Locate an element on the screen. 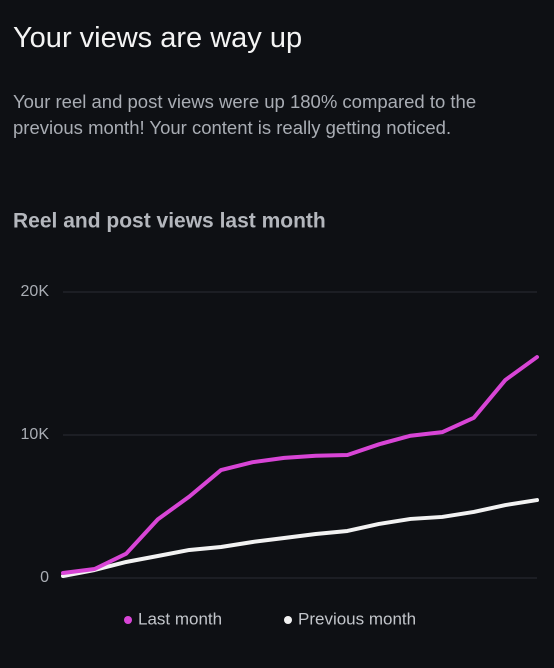  legend-label: Last month is located at coordinates (180, 618).